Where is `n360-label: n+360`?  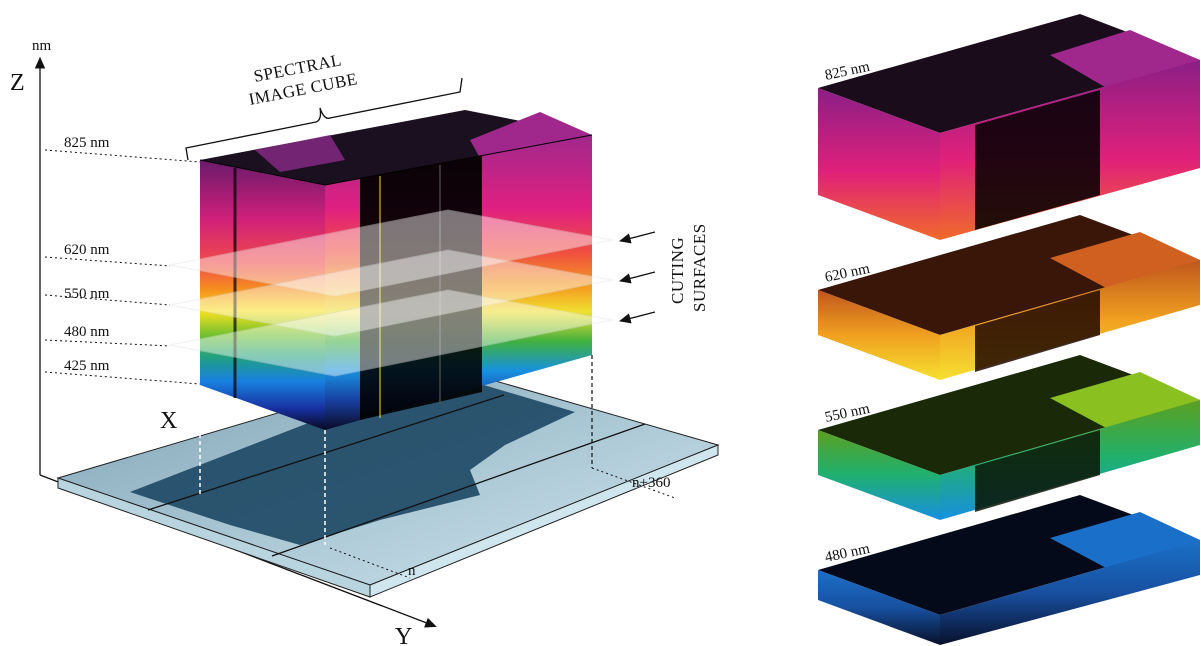 n360-label: n+360 is located at coordinates (651, 483).